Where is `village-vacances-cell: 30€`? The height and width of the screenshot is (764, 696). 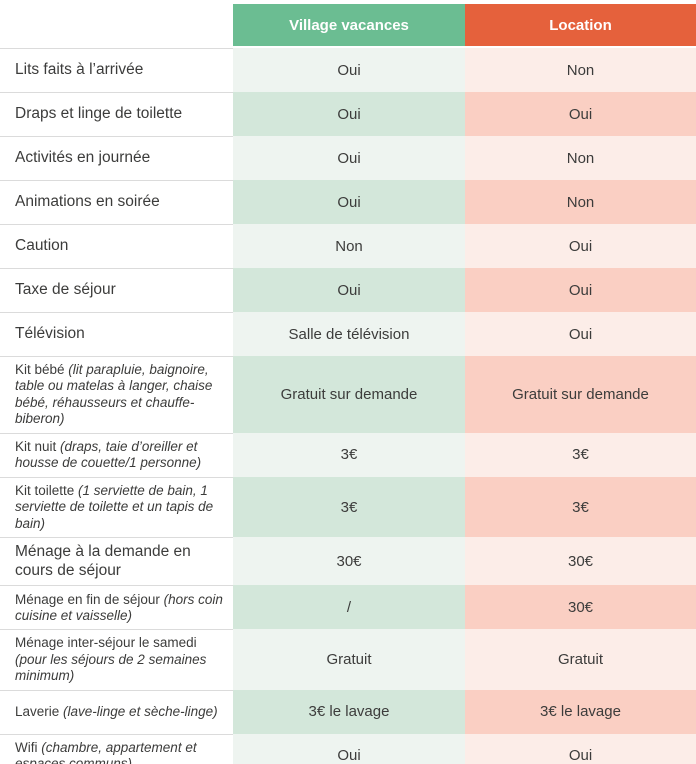 village-vacances-cell: 30€ is located at coordinates (349, 561).